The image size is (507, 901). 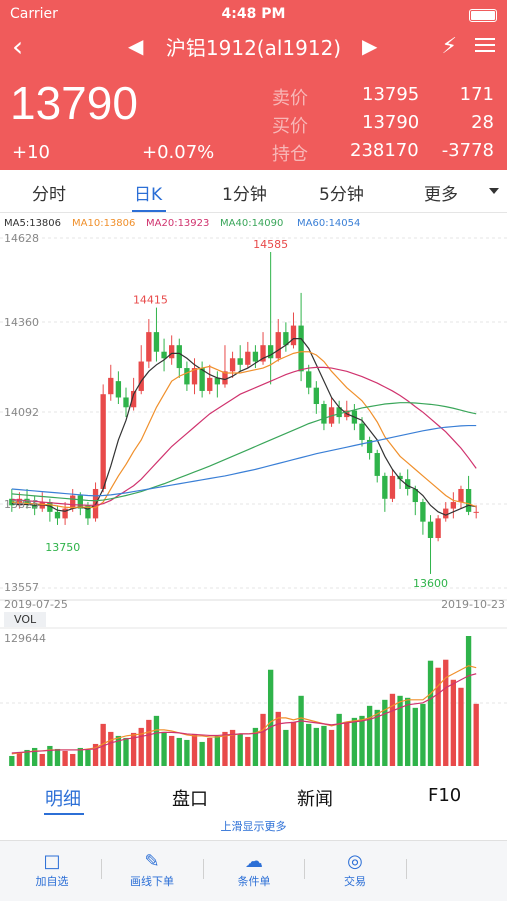 What do you see at coordinates (355, 870) in the screenshot?
I see `trade-button: ◎ 交易` at bounding box center [355, 870].